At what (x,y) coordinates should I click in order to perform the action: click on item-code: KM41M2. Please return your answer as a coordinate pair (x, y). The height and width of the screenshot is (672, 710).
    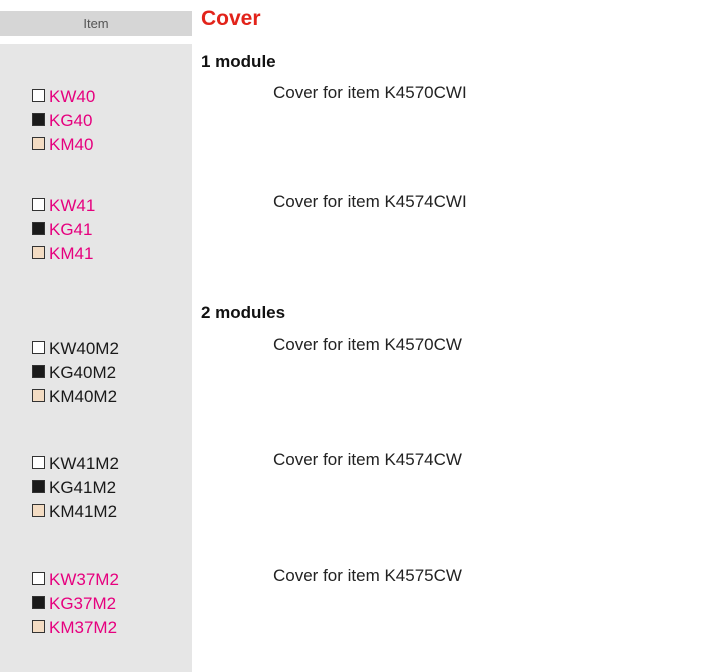
    Looking at the image, I should click on (74, 512).